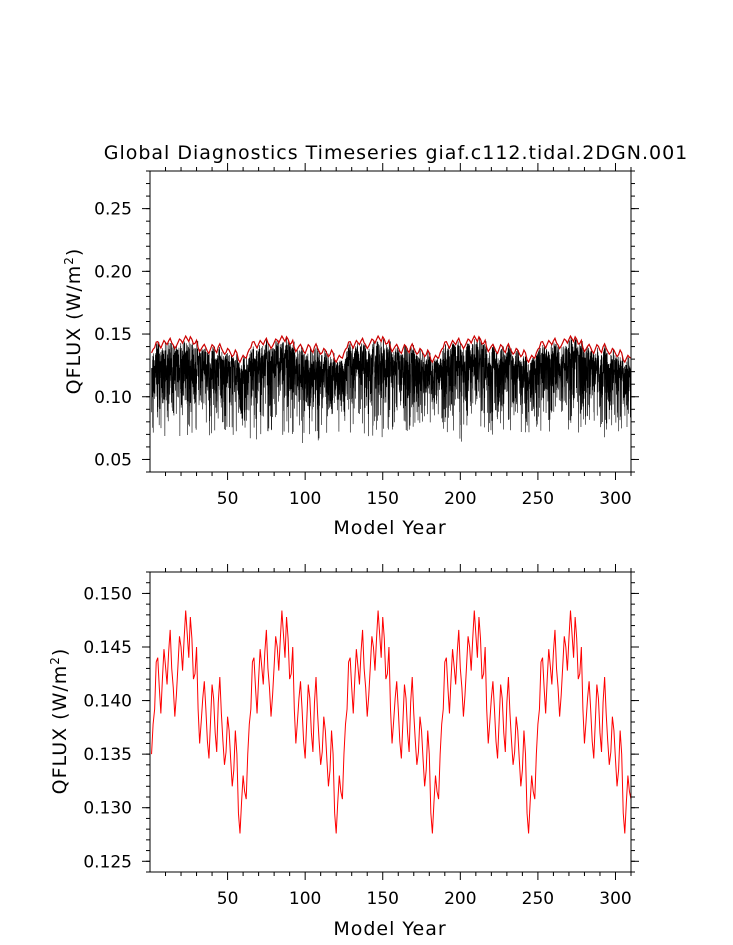 This screenshot has height=945, width=733. What do you see at coordinates (107, 594) in the screenshot?
I see `bottom-y-tick-label: 0.150` at bounding box center [107, 594].